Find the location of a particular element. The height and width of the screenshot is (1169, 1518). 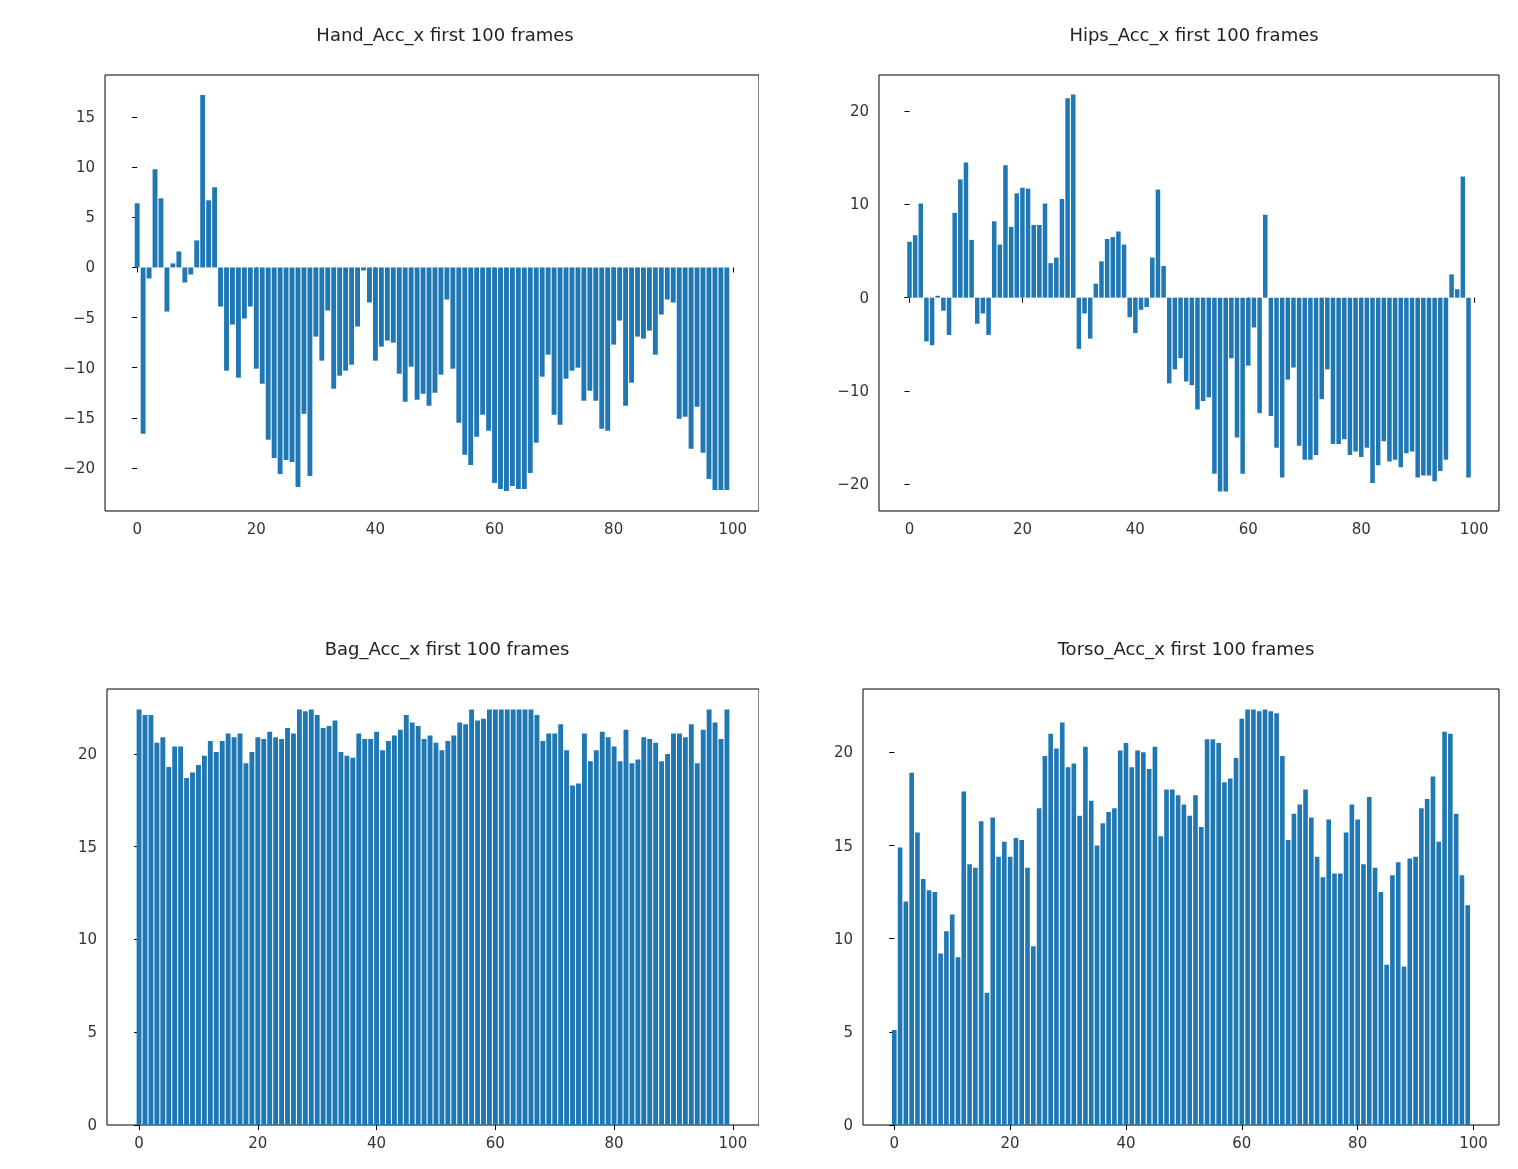

chart-title: Torso_Acc_x first 100 frames is located at coordinates (1185, 648).